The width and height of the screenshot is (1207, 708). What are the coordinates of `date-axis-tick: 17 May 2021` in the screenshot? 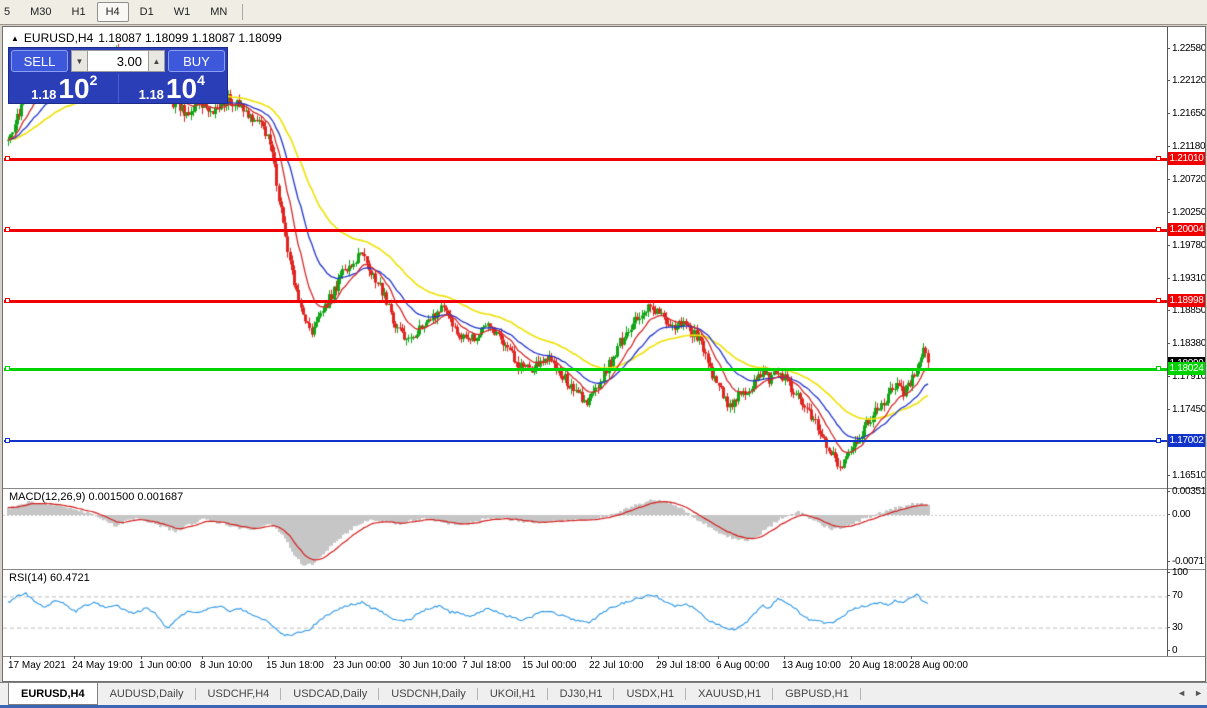 It's located at (37, 663).